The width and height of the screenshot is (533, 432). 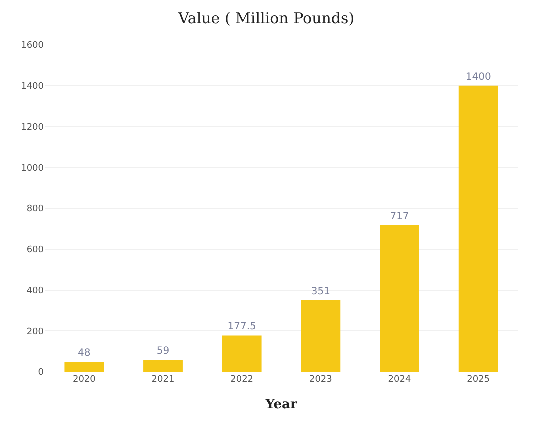 I want to click on y-tick-label: 200, so click(x=35, y=332).